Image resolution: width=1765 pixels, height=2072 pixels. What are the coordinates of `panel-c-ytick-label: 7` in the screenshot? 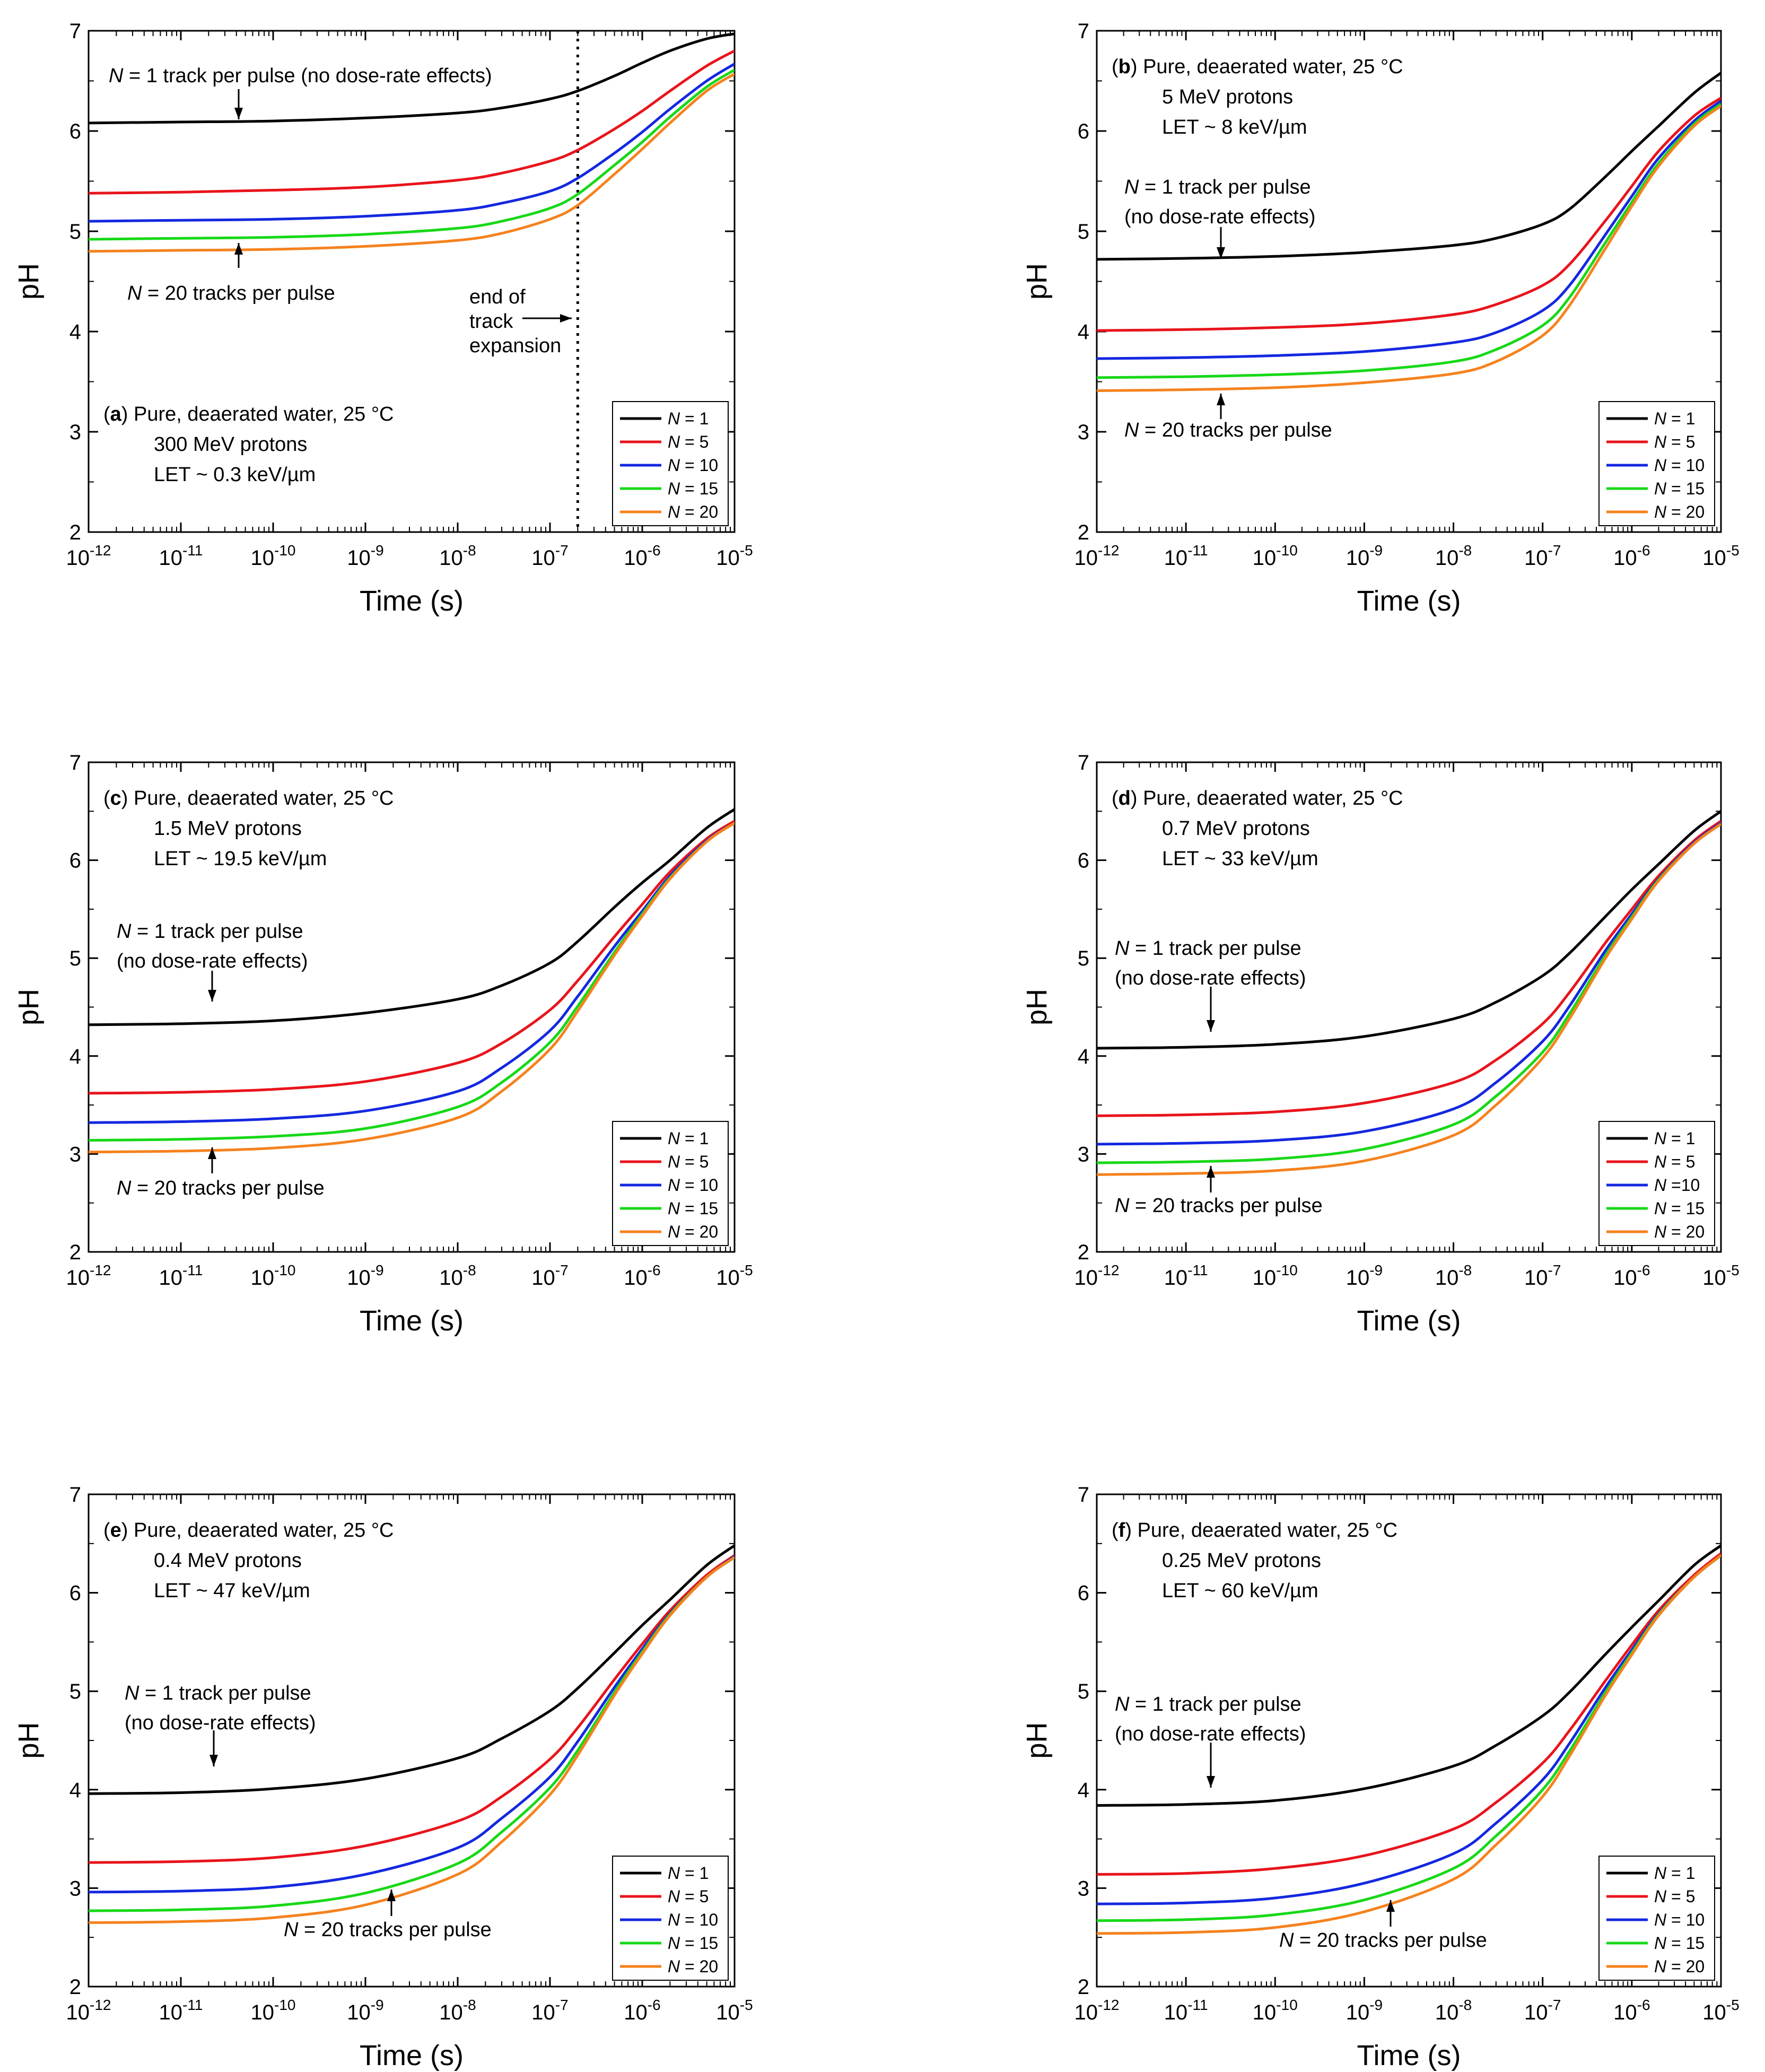 It's located at (75, 762).